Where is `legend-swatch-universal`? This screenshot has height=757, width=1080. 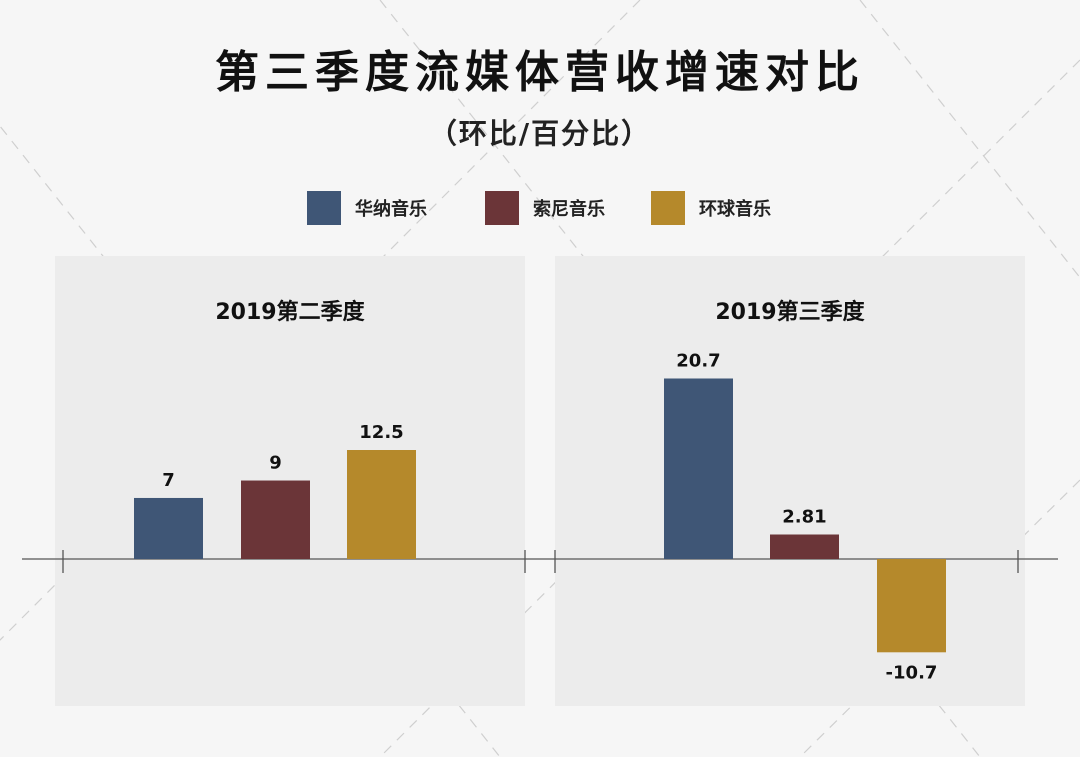
legend-swatch-universal is located at coordinates (668, 208).